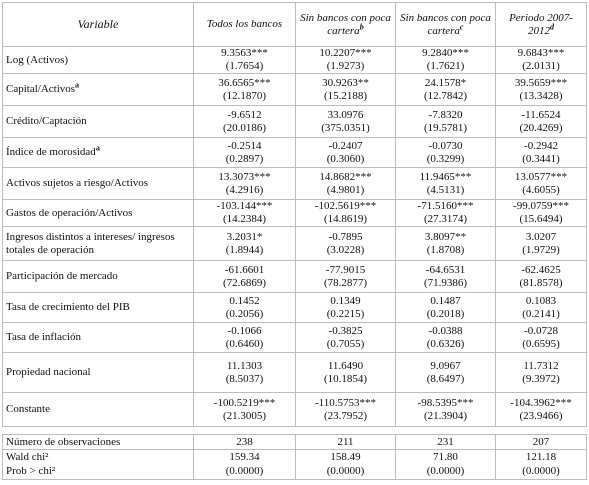 The width and height of the screenshot is (589, 485). What do you see at coordinates (345, 236) in the screenshot?
I see `coefficient: -0.7895` at bounding box center [345, 236].